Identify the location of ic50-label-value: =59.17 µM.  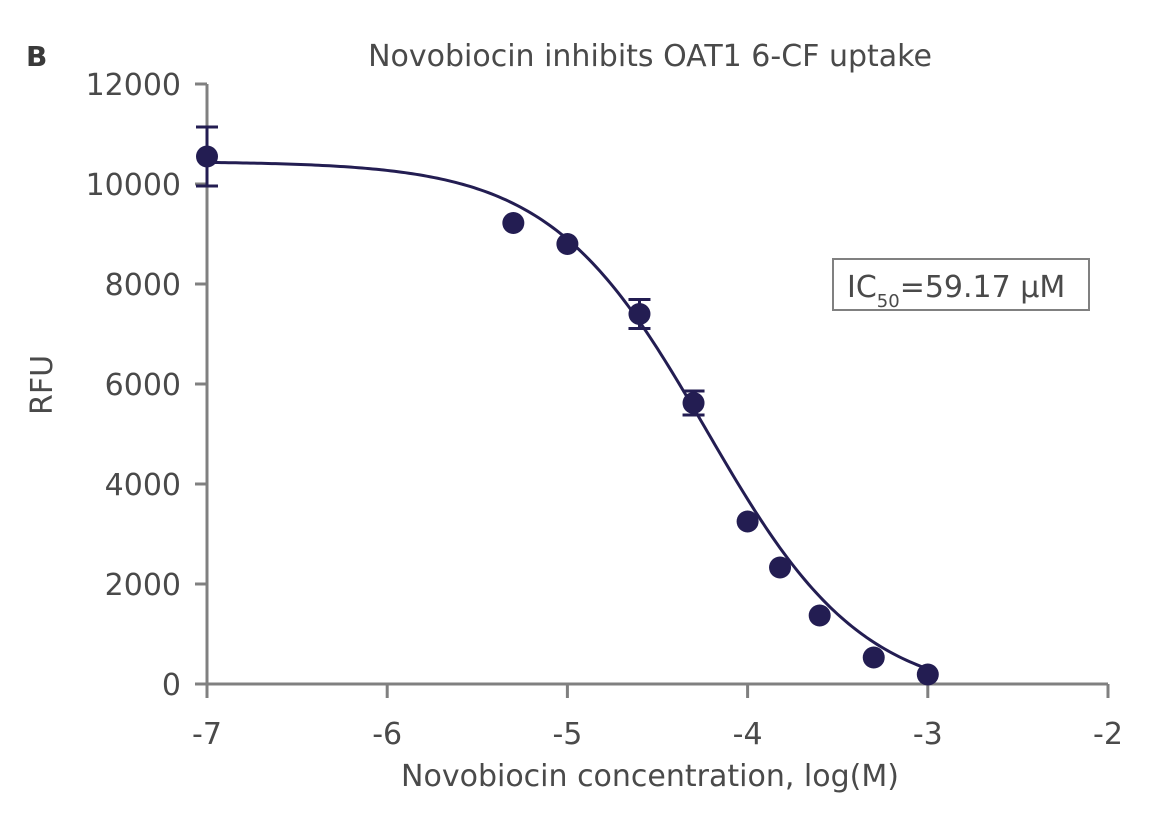
(983, 287).